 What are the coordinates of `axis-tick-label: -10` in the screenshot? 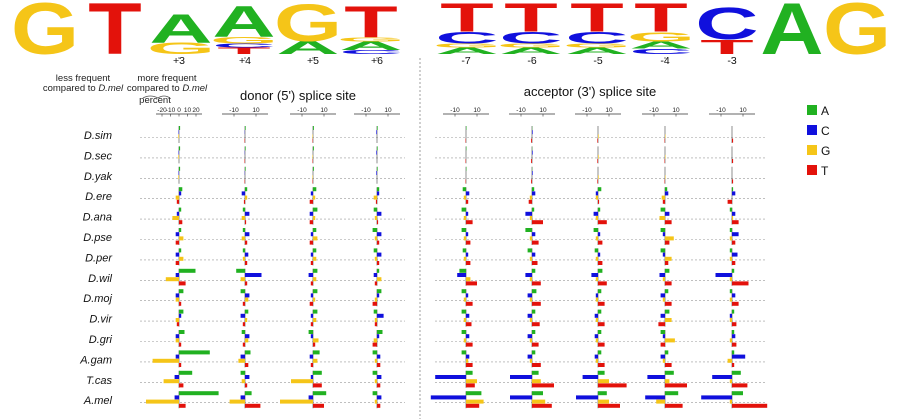 It's located at (366, 110).